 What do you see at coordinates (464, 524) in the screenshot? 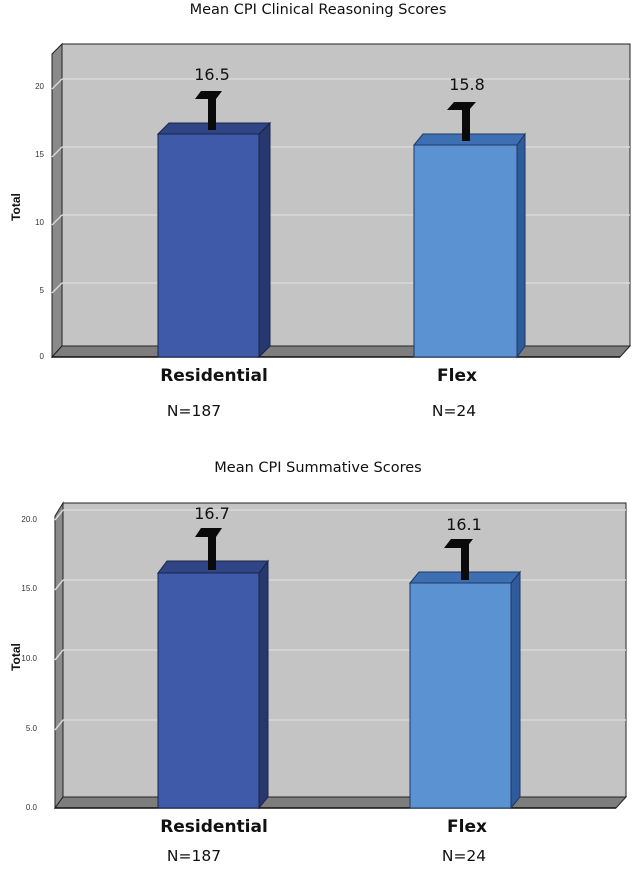
I see `value-label-flex: 16.1` at bounding box center [464, 524].